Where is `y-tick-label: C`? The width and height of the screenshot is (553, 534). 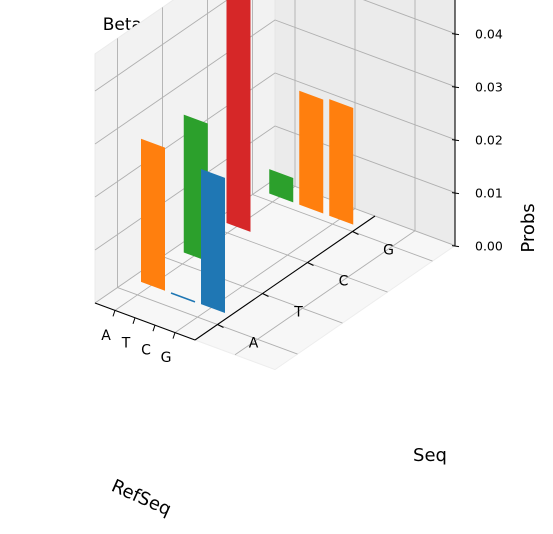
y-tick-label: C is located at coordinates (344, 282).